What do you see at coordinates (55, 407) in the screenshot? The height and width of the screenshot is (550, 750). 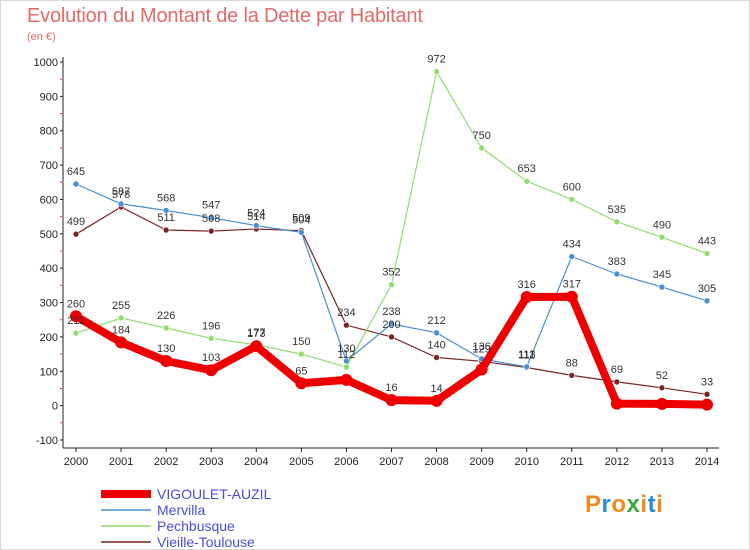 I see `y-tick-label: 0` at bounding box center [55, 407].